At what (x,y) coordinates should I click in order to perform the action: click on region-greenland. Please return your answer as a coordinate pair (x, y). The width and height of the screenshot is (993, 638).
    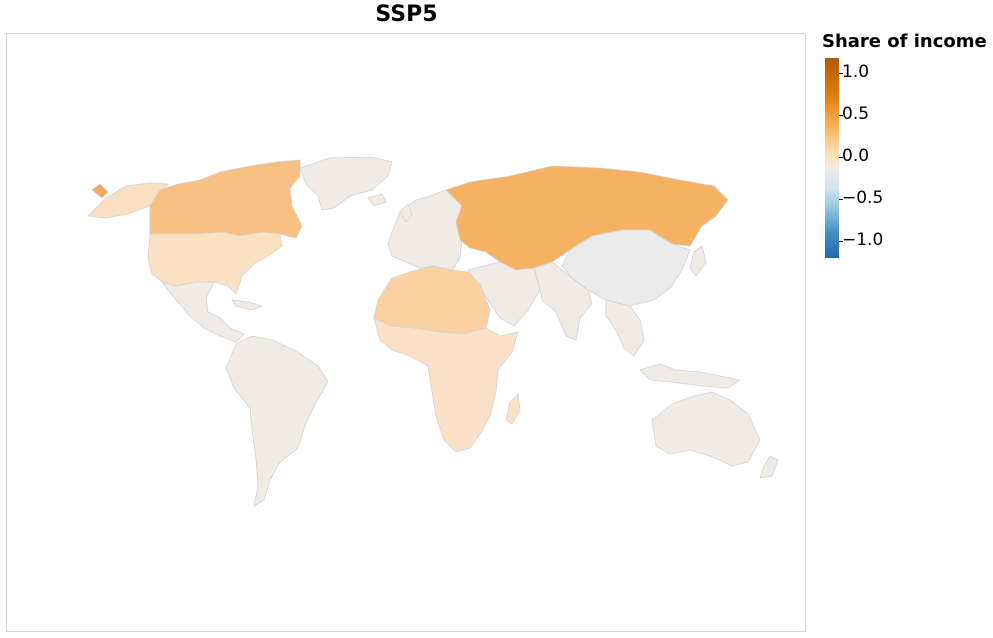
    Looking at the image, I should click on (346, 183).